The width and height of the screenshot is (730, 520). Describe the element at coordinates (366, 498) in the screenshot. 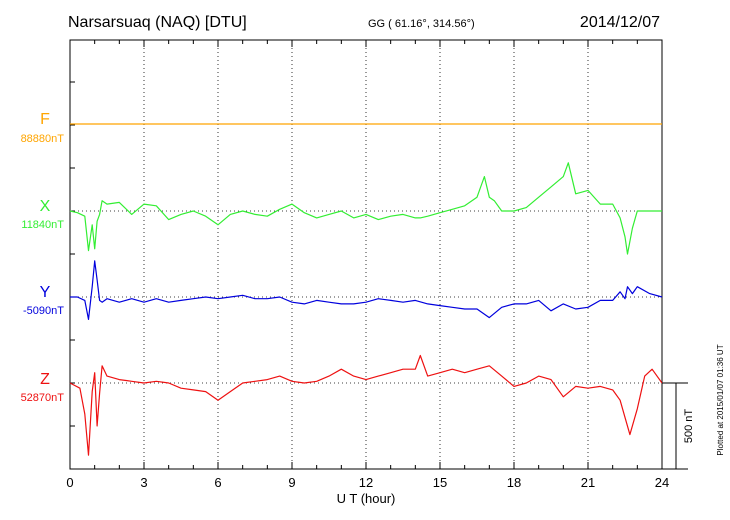

I see `x-axis-title: U T (hour)` at that location.